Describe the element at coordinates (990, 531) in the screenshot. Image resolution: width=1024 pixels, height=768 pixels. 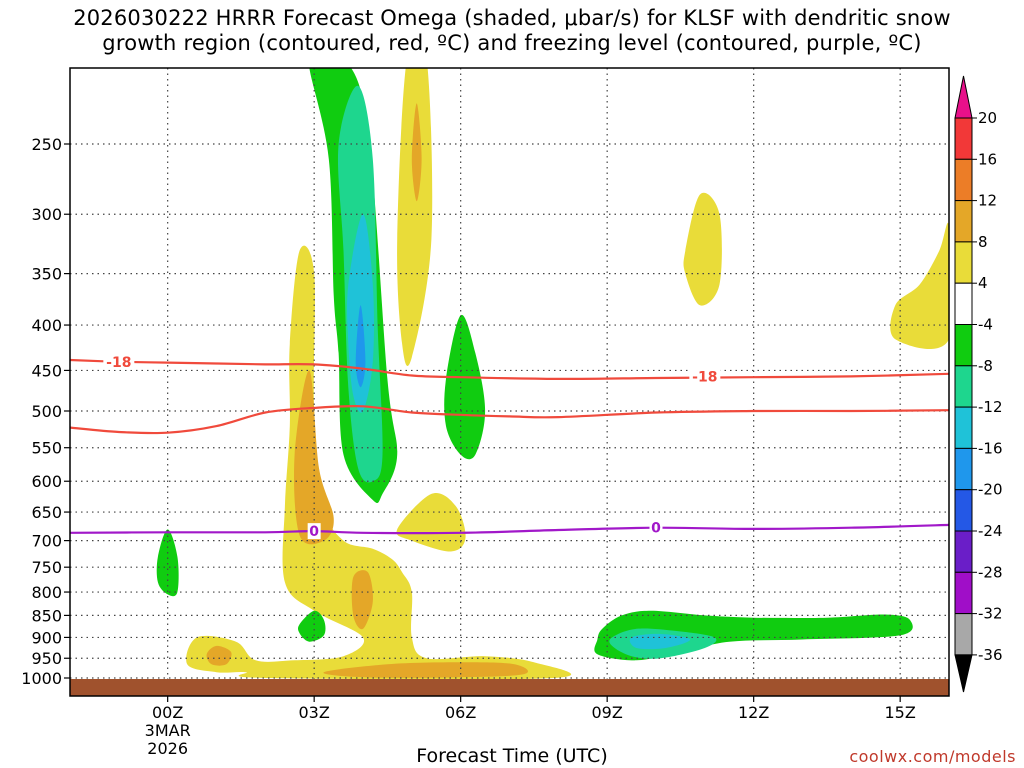
I see `colorbar-label-11: -24` at that location.